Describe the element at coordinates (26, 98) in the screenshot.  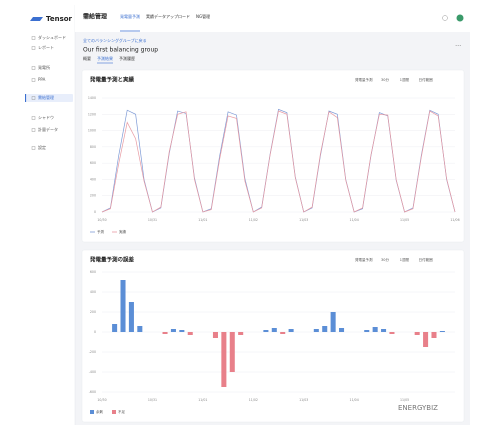
I see `nav-bar` at that location.